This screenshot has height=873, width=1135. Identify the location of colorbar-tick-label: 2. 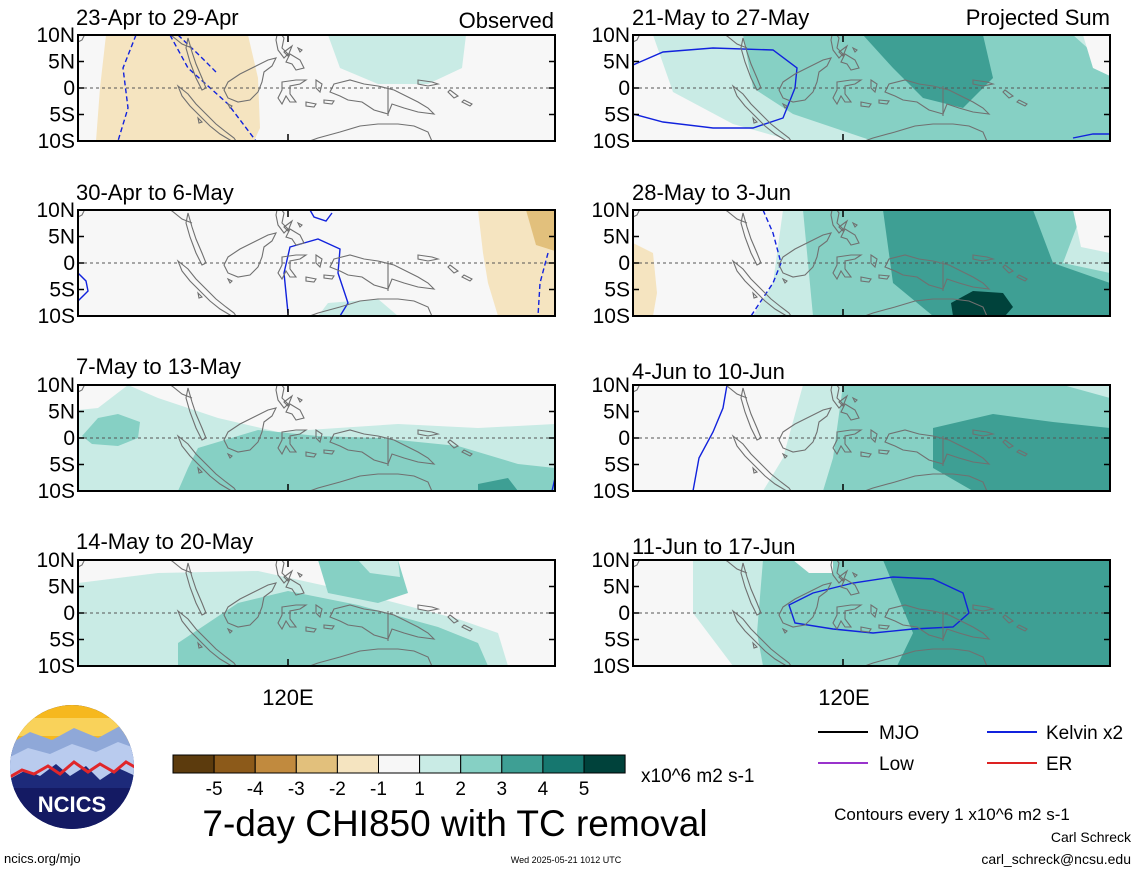
(460, 789).